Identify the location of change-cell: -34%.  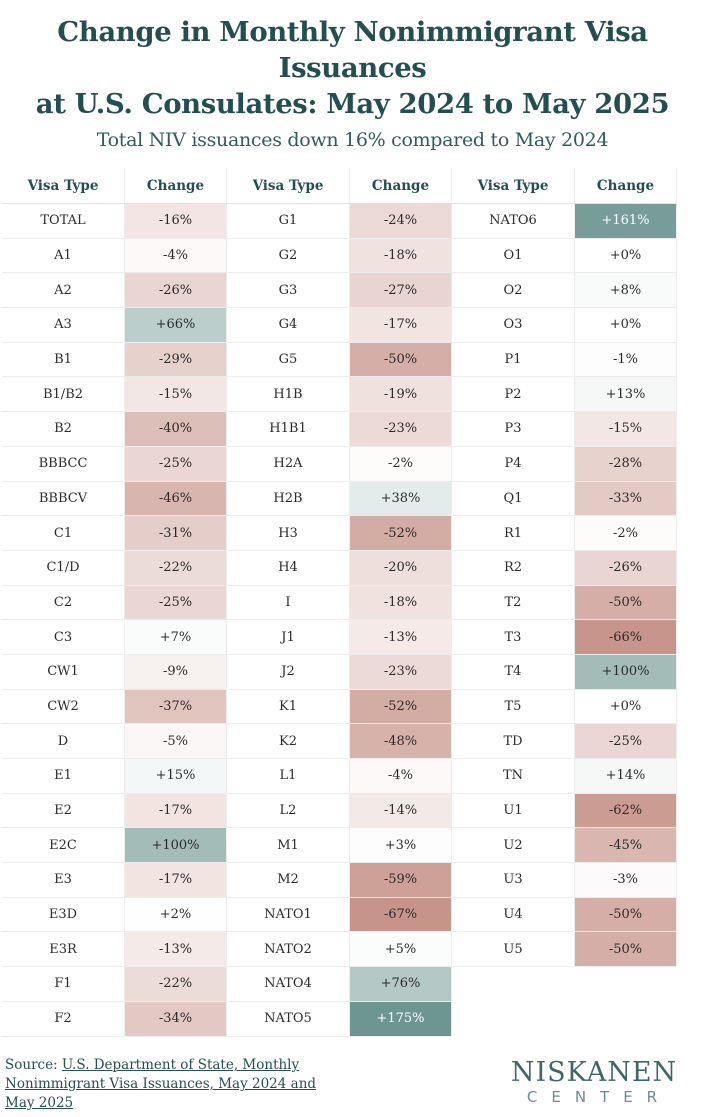
(175, 1018).